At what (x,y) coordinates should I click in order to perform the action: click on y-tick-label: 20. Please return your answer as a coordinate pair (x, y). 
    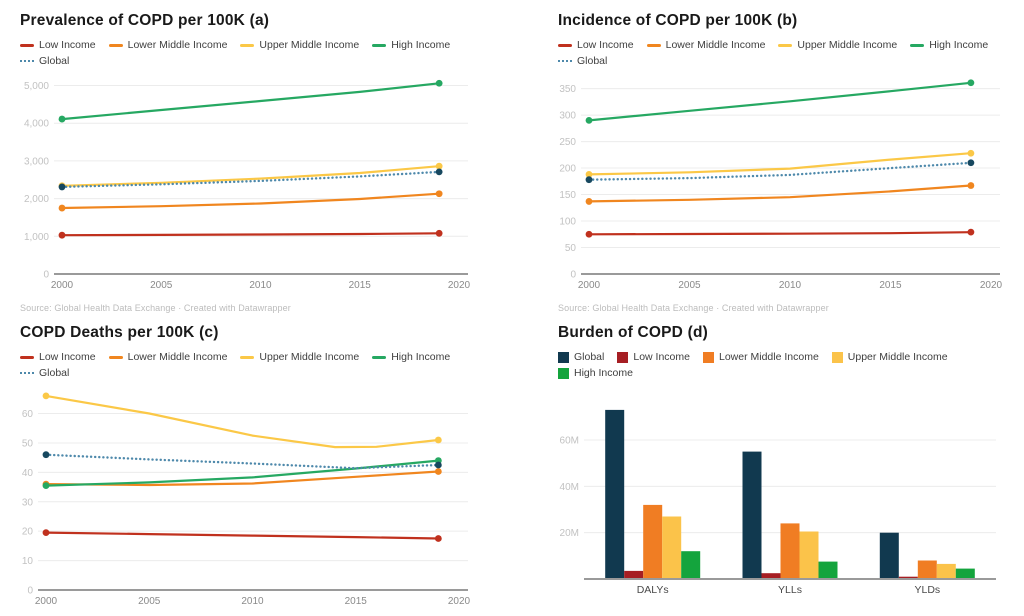
    Looking at the image, I should click on (28, 532).